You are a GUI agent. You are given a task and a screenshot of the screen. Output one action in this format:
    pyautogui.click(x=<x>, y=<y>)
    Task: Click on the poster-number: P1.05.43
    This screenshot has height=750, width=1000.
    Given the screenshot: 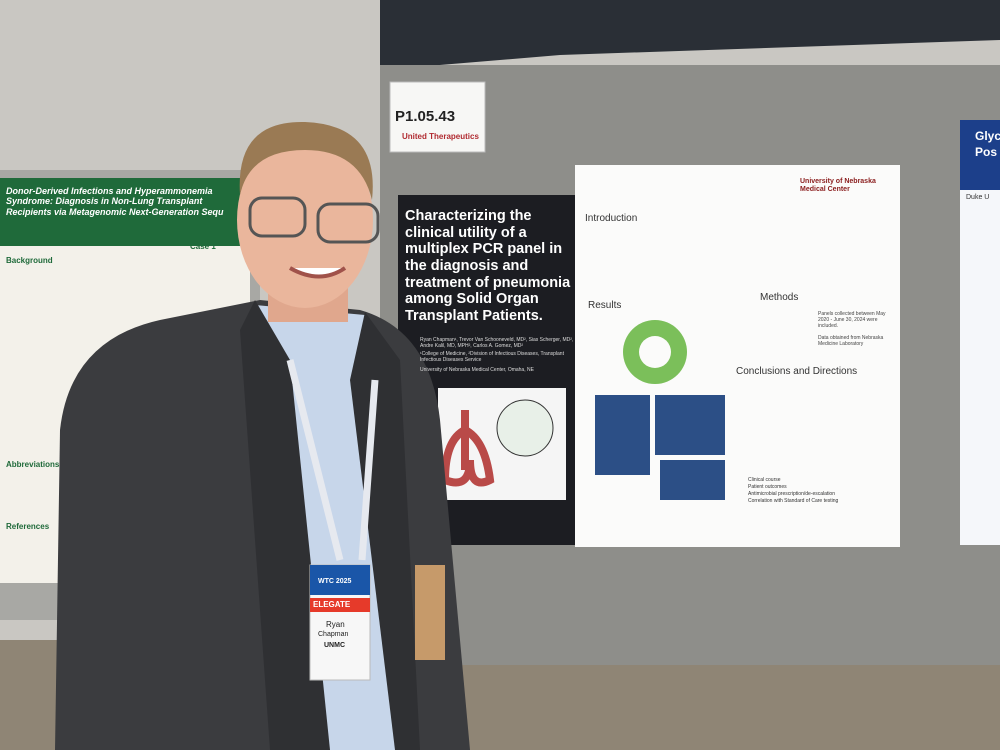 What is the action you would take?
    pyautogui.click(x=425, y=116)
    